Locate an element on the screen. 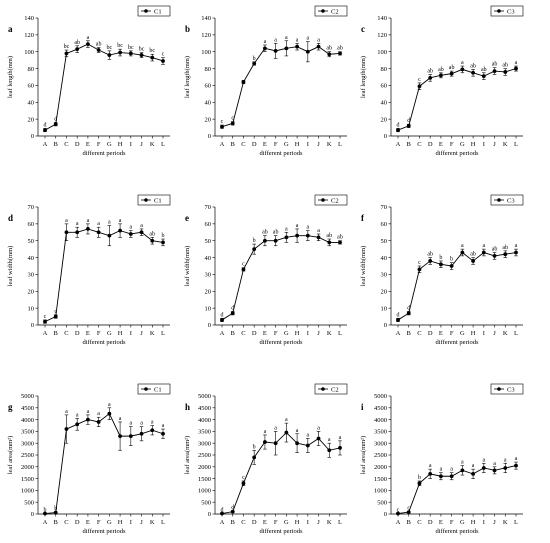 Image resolution: width=550 pixels, height=543 pixels. y-tick-label: 20 is located at coordinates (208, 291).